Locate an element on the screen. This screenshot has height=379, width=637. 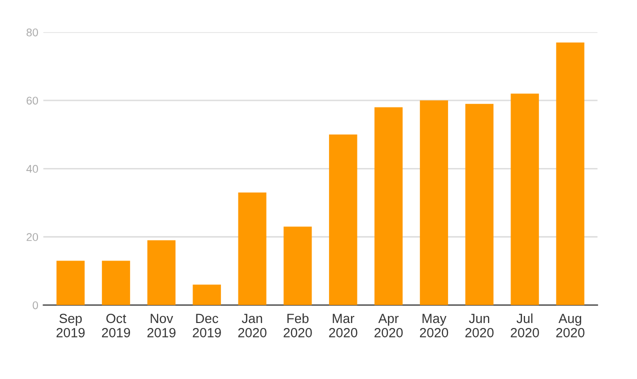
x-tick-label: Dec 2019 is located at coordinates (206, 326).